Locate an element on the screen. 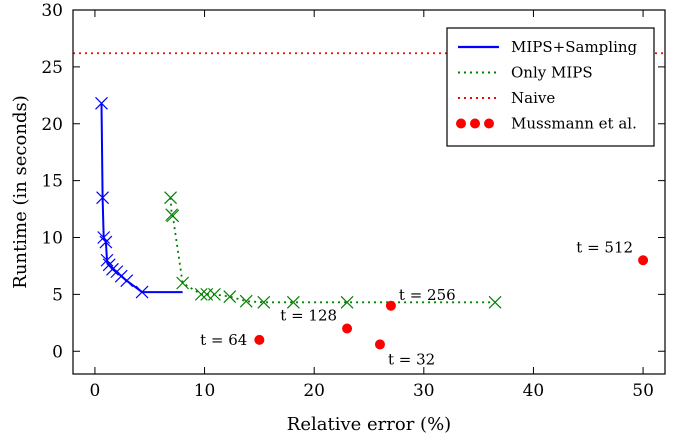 The image size is (676, 443). annotation-512: t = 512 is located at coordinates (604, 247).